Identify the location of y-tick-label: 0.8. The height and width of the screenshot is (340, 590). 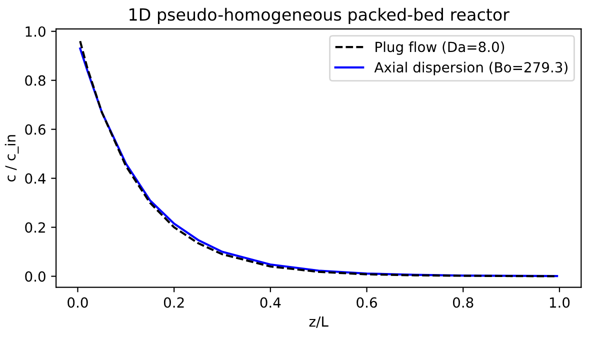
(35, 80).